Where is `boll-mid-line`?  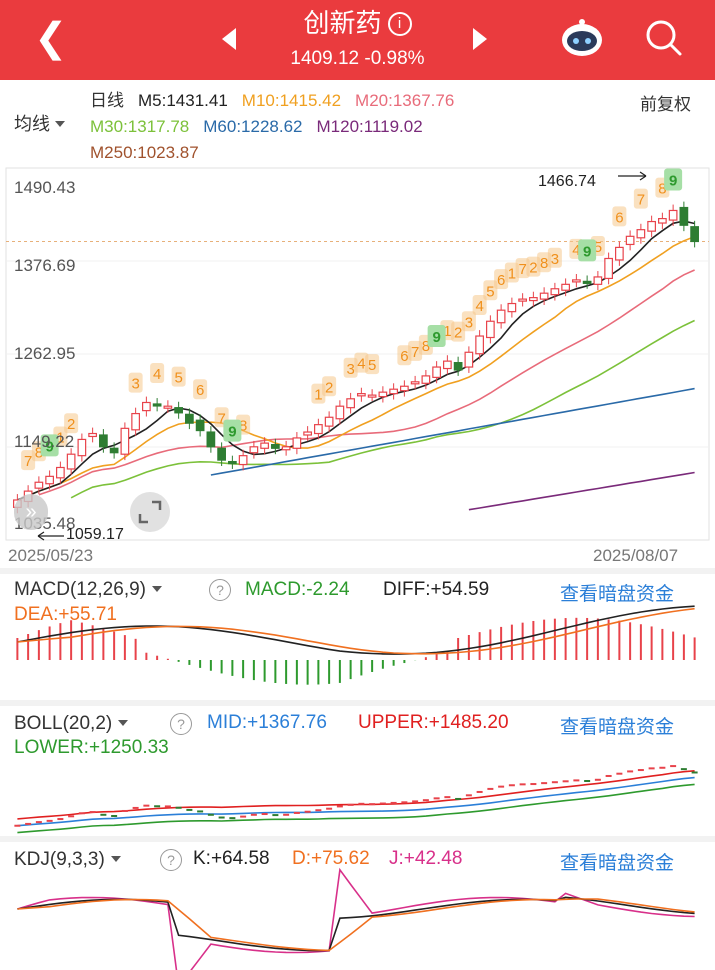
boll-mid-line is located at coordinates (356, 801).